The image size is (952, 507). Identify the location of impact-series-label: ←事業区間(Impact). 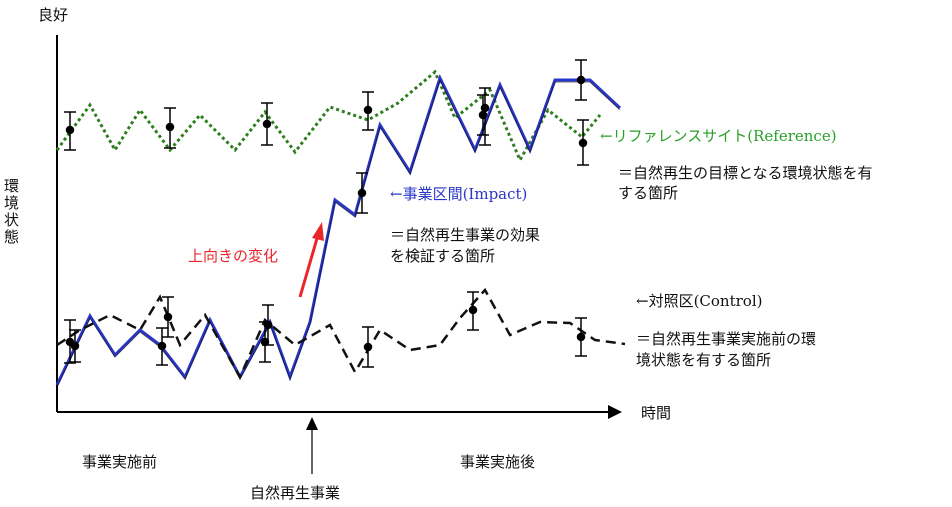
(459, 194).